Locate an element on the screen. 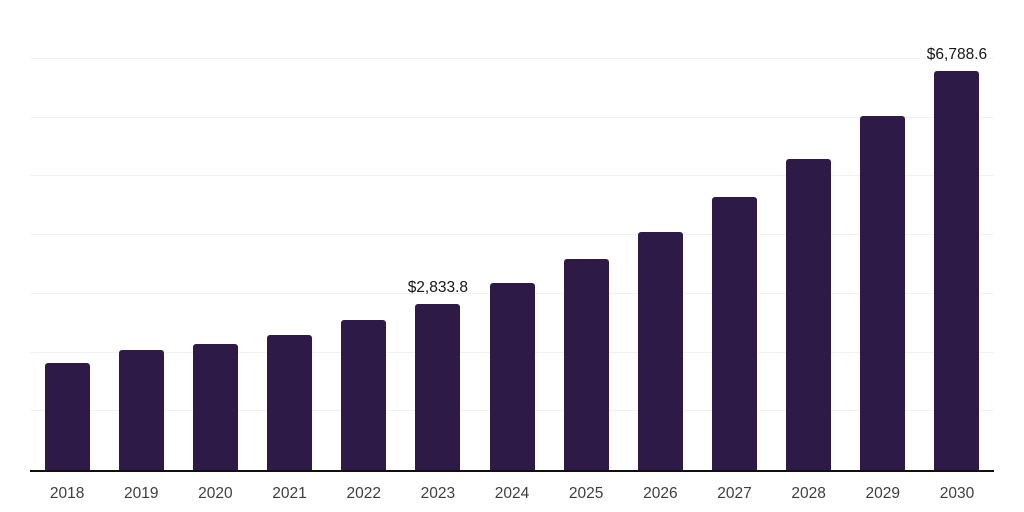  x-tick-label-2022: 2022 is located at coordinates (363, 493).